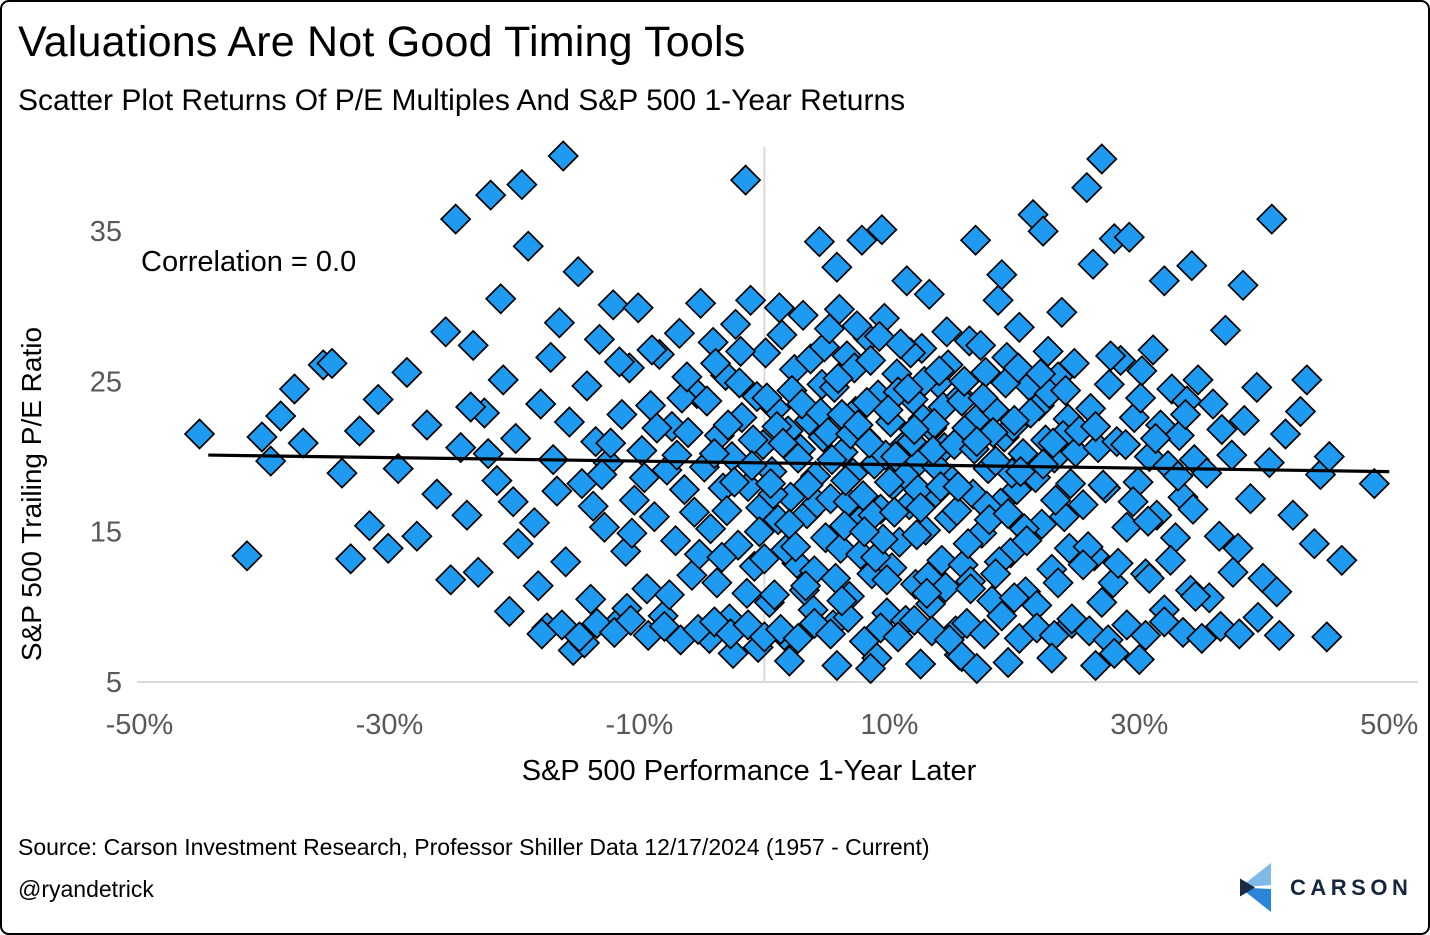 This screenshot has width=1430, height=935. I want to click on trend-line, so click(799, 463).